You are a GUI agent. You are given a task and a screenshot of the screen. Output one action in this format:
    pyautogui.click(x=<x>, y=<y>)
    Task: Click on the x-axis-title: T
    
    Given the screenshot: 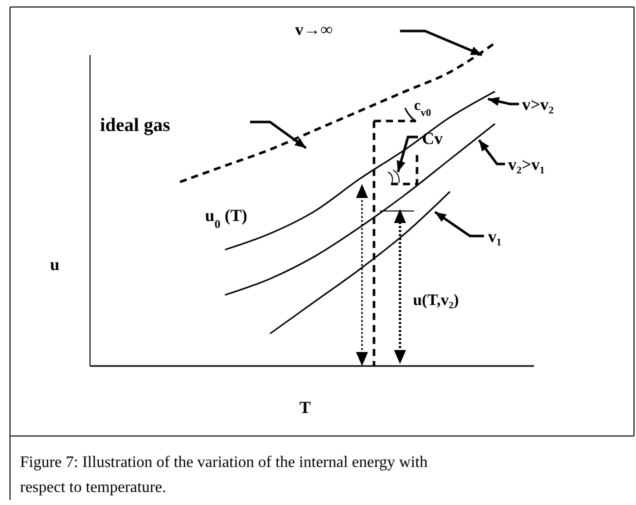 What is the action you would take?
    pyautogui.click(x=305, y=407)
    